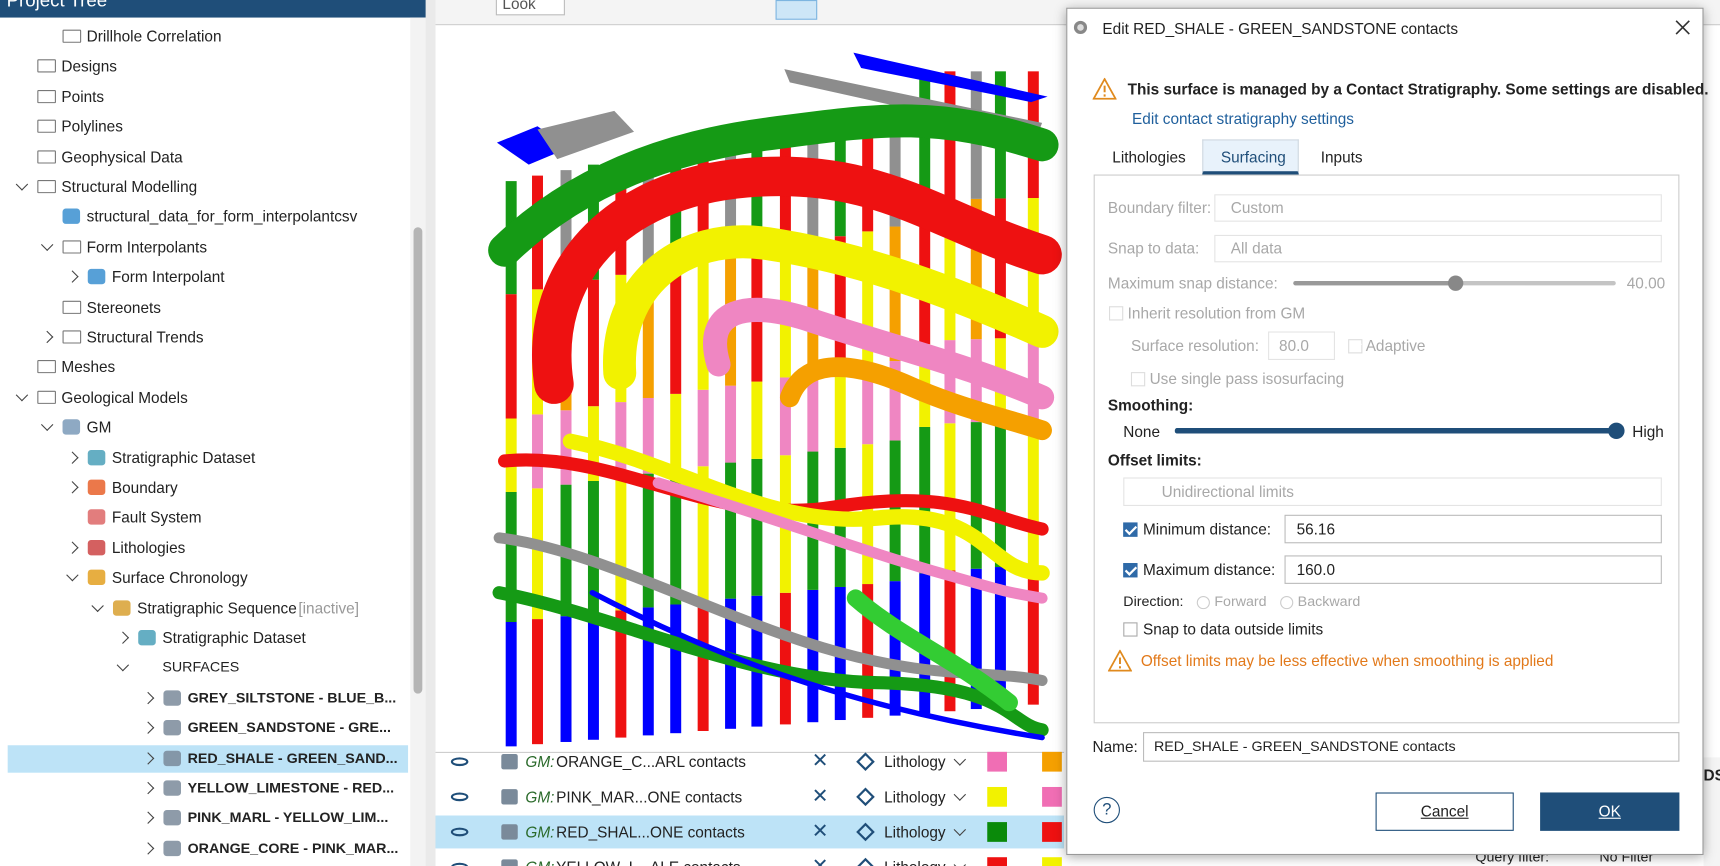 This screenshot has height=866, width=1720. Describe the element at coordinates (1149, 157) in the screenshot. I see `tab: Lithologies` at that location.